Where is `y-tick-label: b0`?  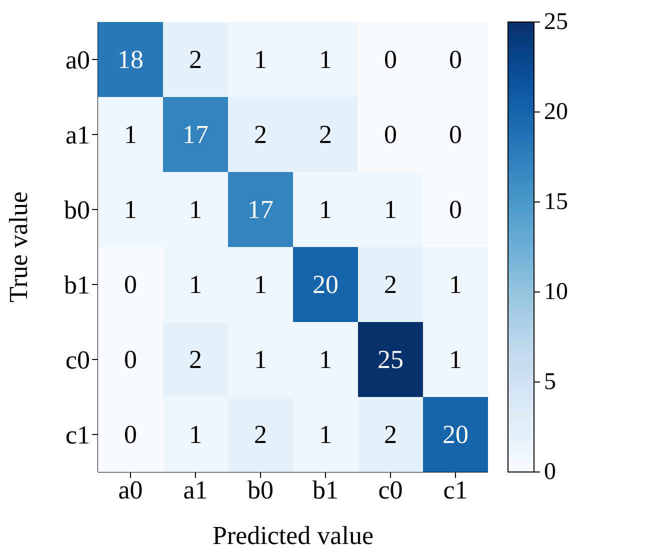 y-tick-label: b0 is located at coordinates (77, 210).